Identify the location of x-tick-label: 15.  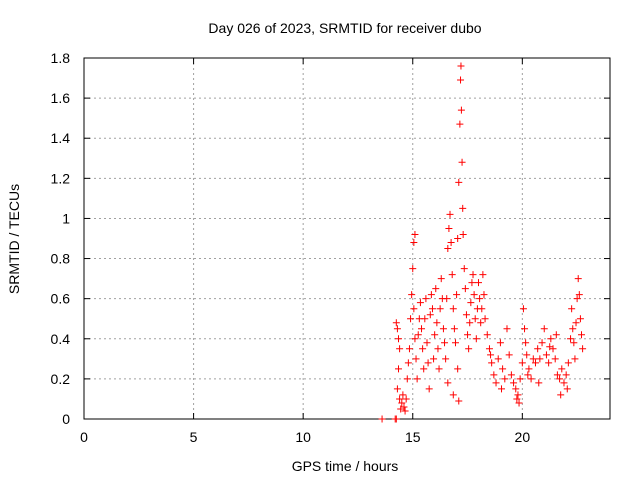
(413, 437).